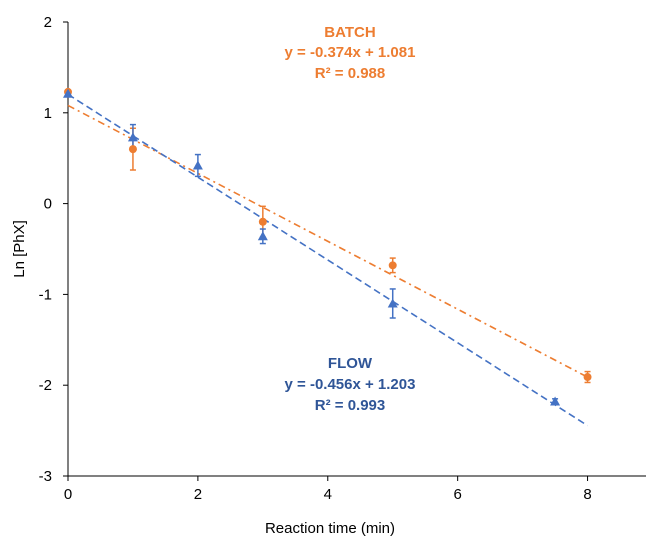 Image resolution: width=646 pixels, height=540 pixels. What do you see at coordinates (350, 363) in the screenshot?
I see `flow-label: FLOW` at bounding box center [350, 363].